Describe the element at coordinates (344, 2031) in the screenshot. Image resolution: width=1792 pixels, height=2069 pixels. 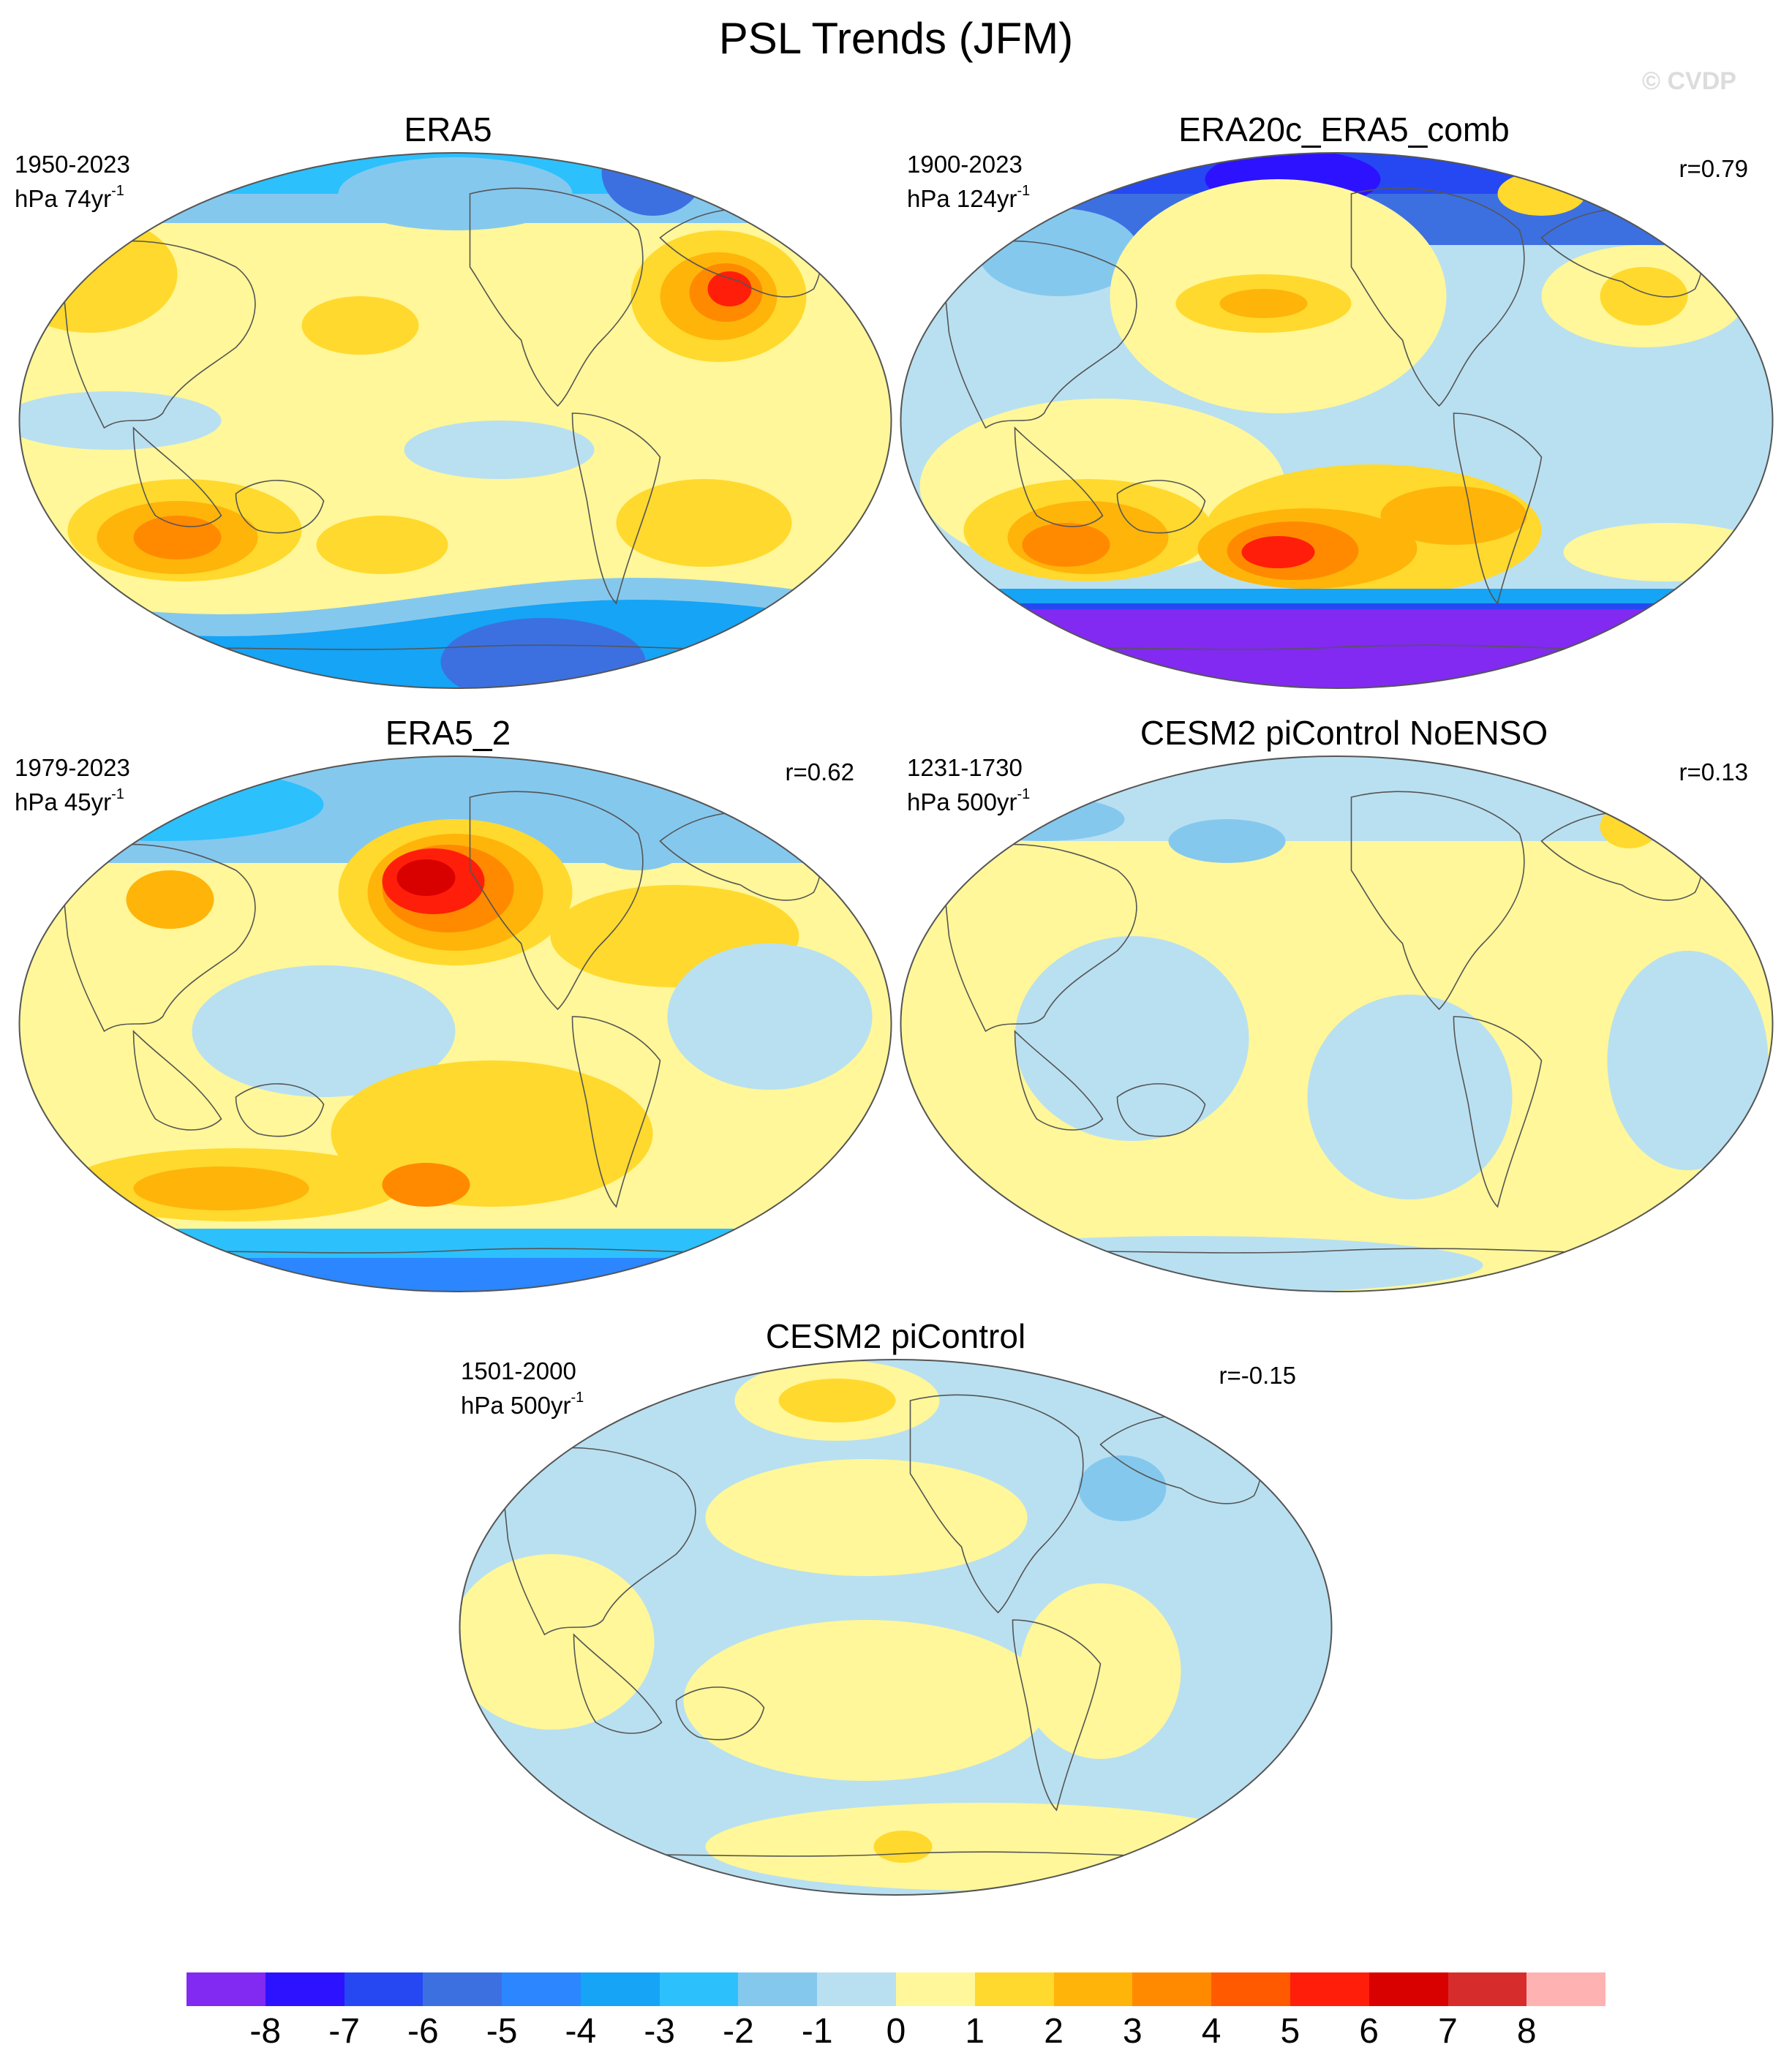
I see `colorbar-tick-label: -7` at that location.